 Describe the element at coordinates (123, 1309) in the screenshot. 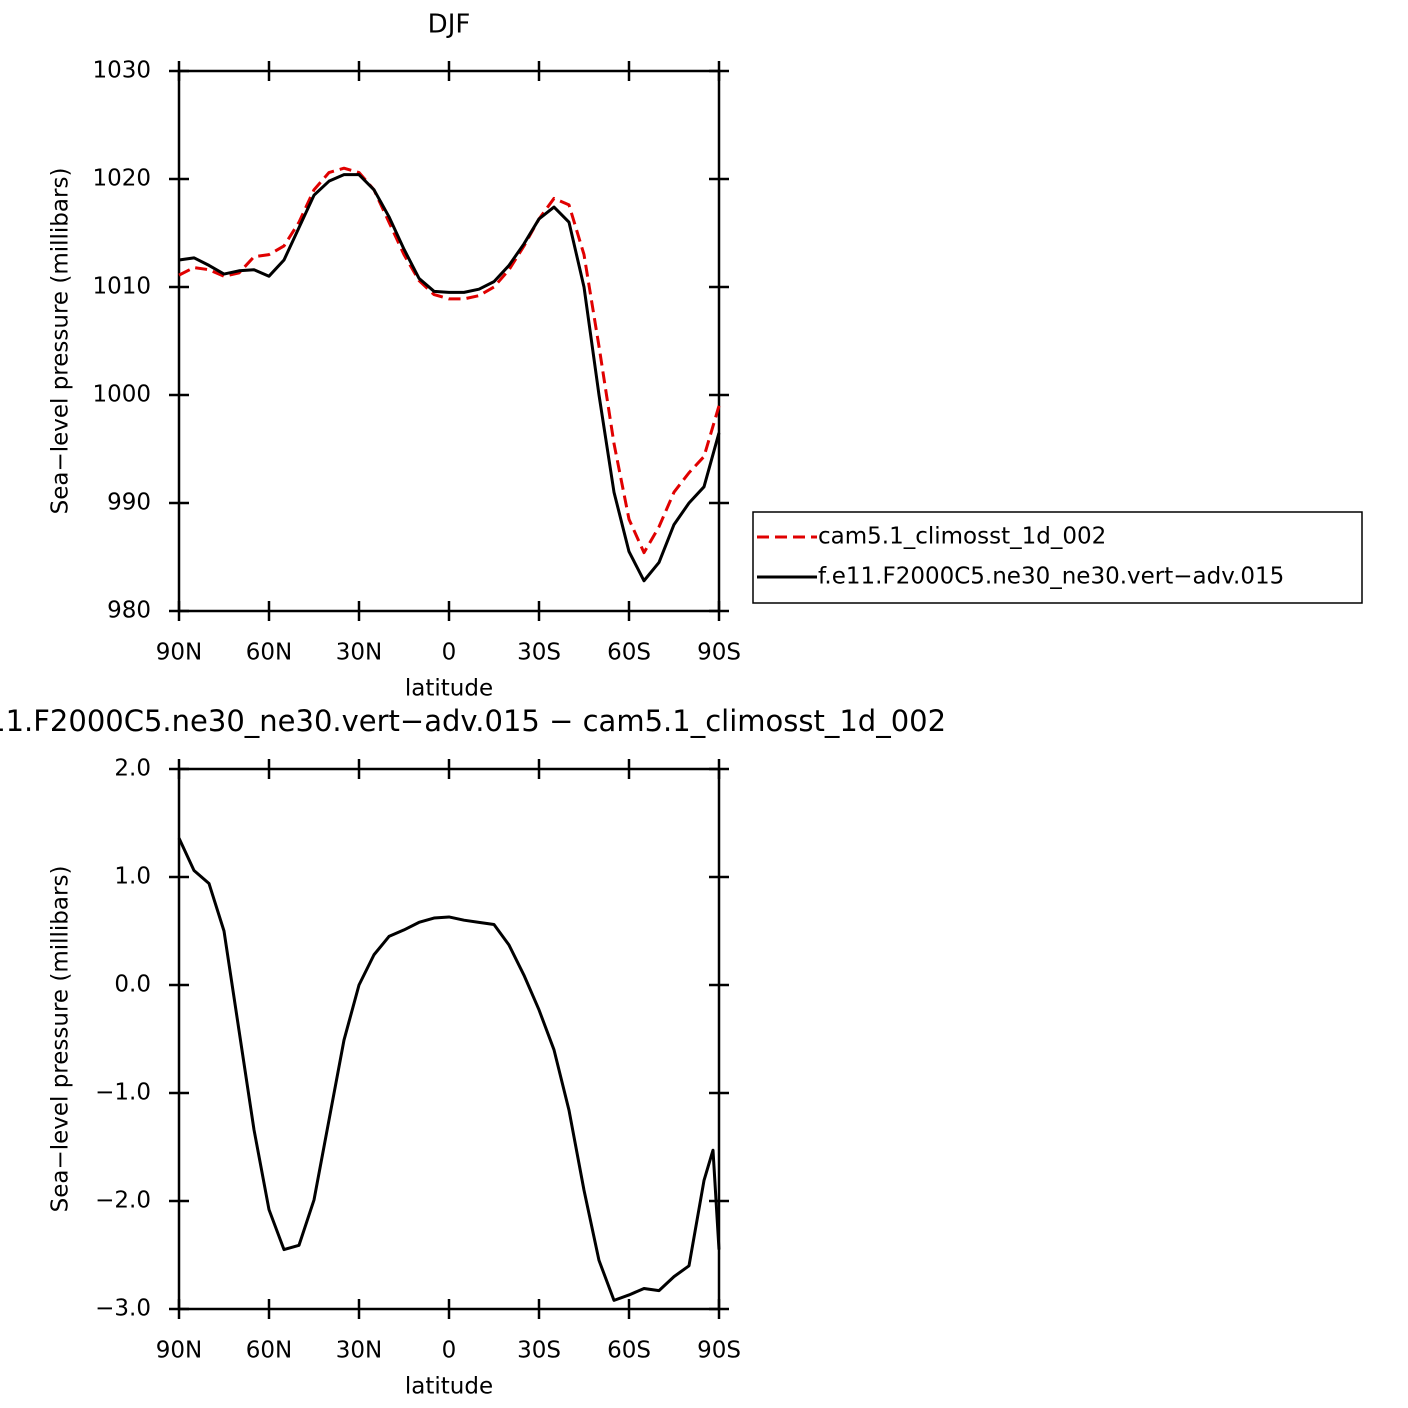

I see `y-tick-label: −3.0` at that location.